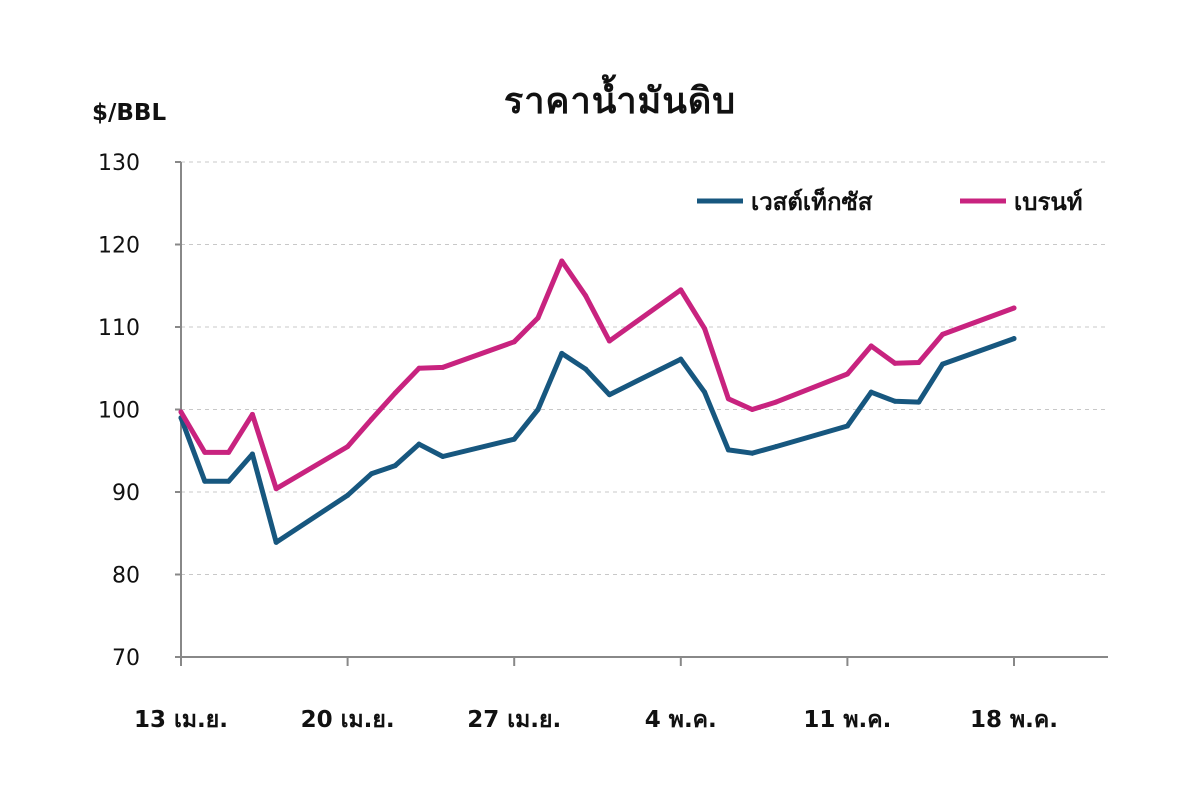  Describe the element at coordinates (812, 201) in the screenshot. I see `legend-label-0: เวสต์เท็กซัส` at that location.